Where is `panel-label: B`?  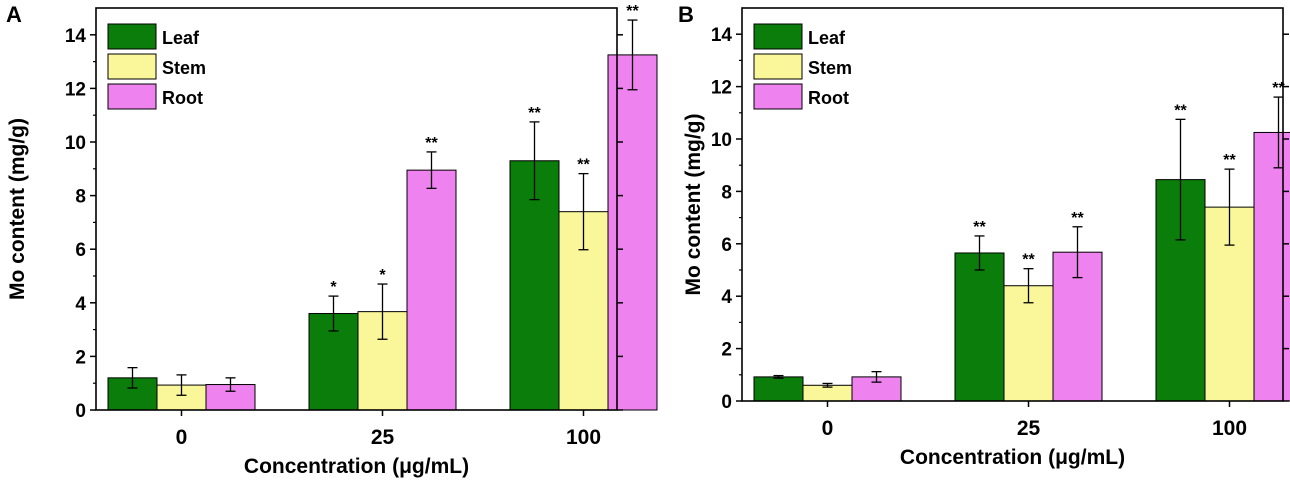 panel-label: B is located at coordinates (686, 14).